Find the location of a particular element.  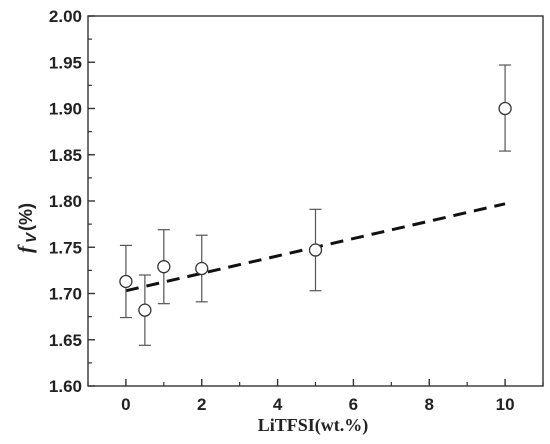

y-tick-label: 1.65 is located at coordinates (65, 340).